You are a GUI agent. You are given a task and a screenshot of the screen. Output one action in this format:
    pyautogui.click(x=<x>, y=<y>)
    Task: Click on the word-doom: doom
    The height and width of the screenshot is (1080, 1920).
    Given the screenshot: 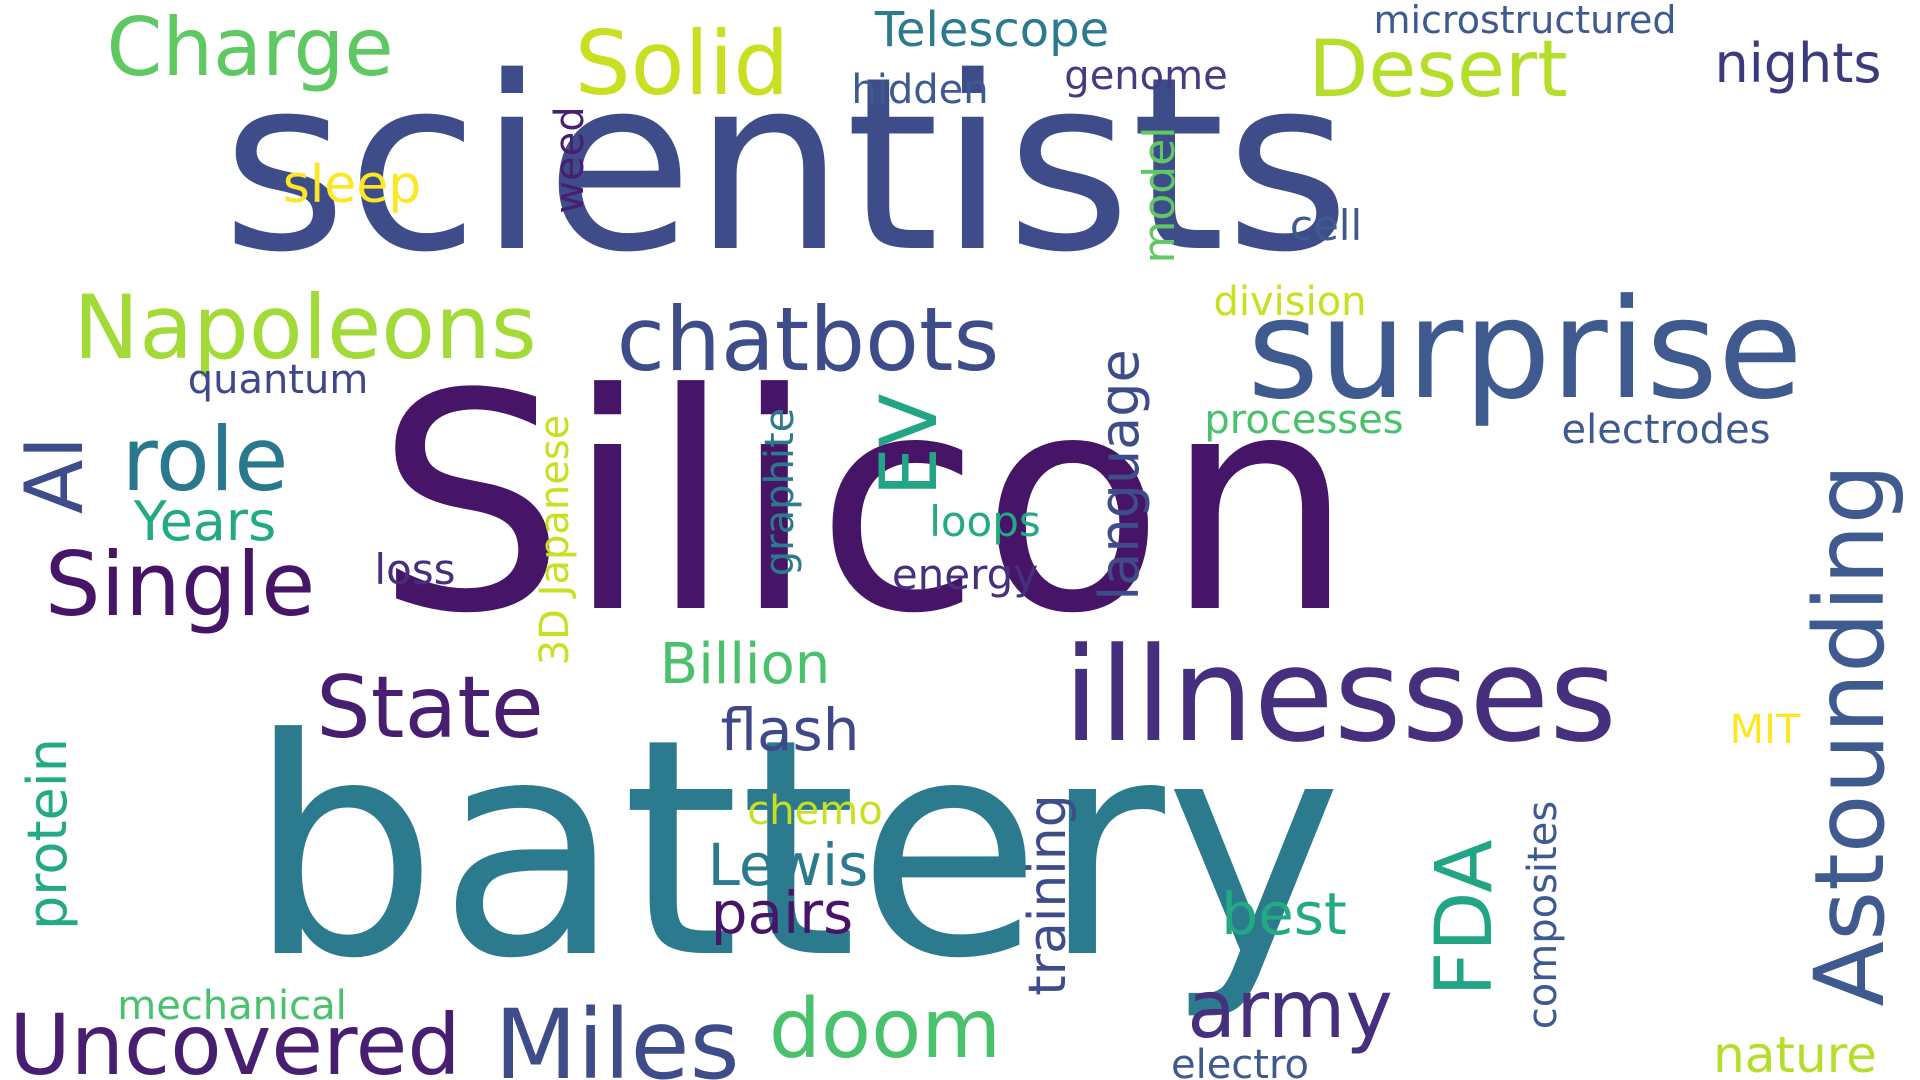 What is the action you would take?
    pyautogui.click(x=885, y=1029)
    